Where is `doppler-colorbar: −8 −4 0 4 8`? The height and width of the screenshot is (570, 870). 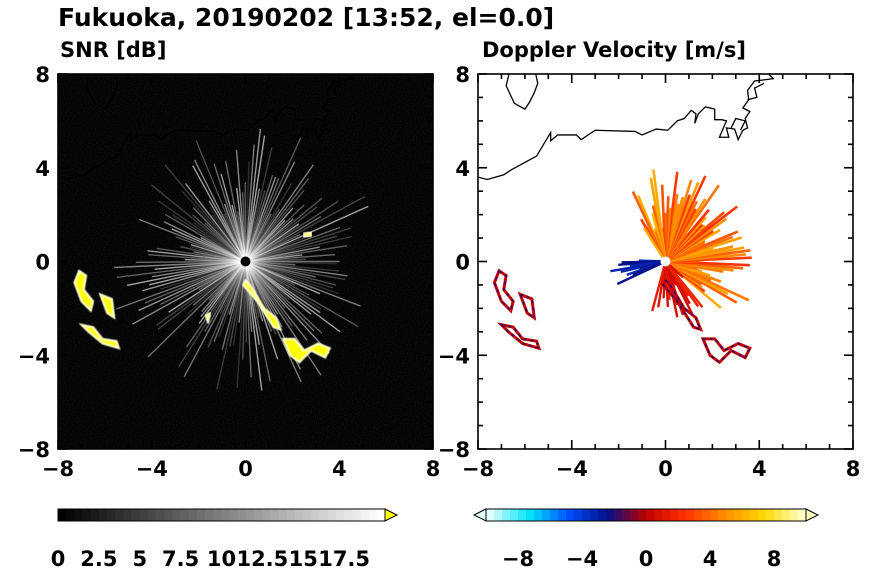 doppler-colorbar: −8 −4 0 4 8 is located at coordinates (646, 539).